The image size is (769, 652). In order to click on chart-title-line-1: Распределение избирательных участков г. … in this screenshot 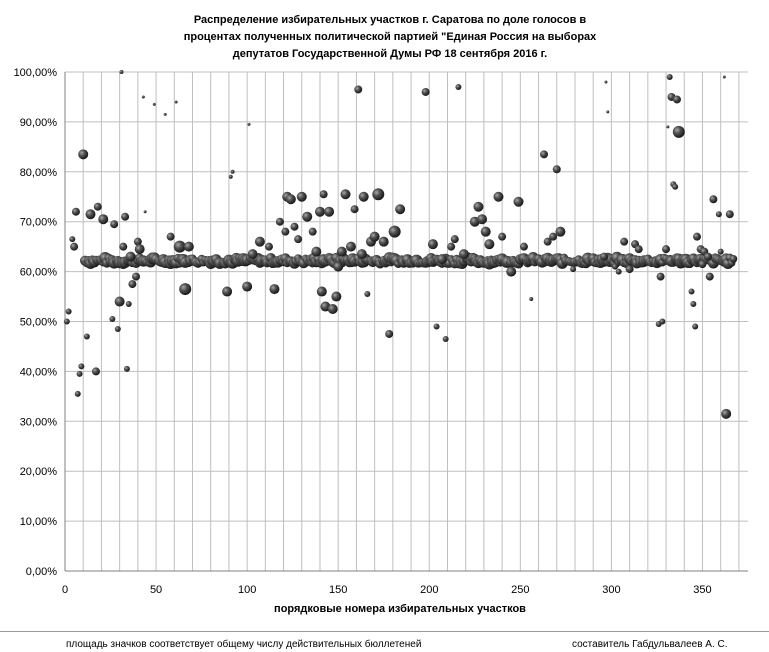, I will do `click(390, 20)`.